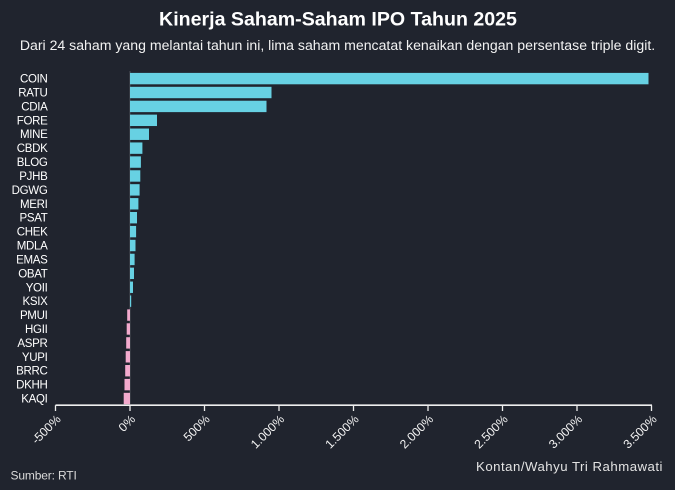 This screenshot has height=490, width=675. Describe the element at coordinates (32, 260) in the screenshot. I see `svg-text: EMAS` at that location.